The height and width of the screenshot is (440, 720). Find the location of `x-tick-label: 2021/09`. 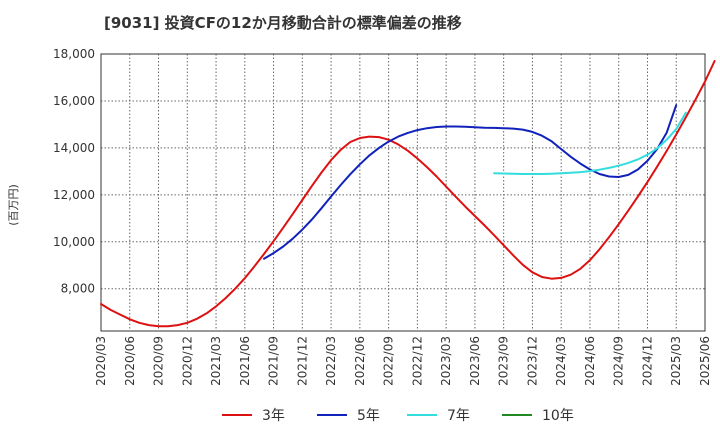

x-tick-label: 2021/09 is located at coordinates (274, 361).